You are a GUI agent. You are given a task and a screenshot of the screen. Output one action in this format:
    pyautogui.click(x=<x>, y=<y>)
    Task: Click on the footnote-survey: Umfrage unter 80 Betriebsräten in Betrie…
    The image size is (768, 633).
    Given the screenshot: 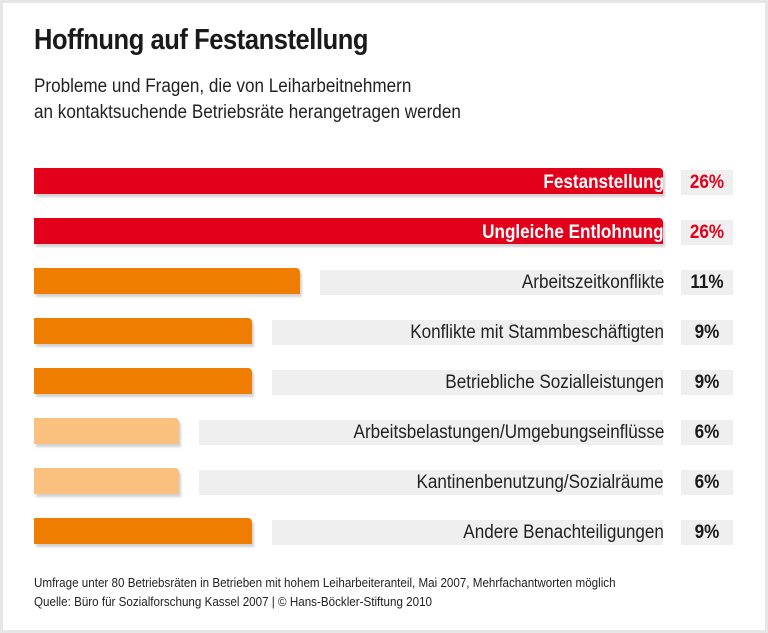 What is the action you would take?
    pyautogui.click(x=325, y=583)
    